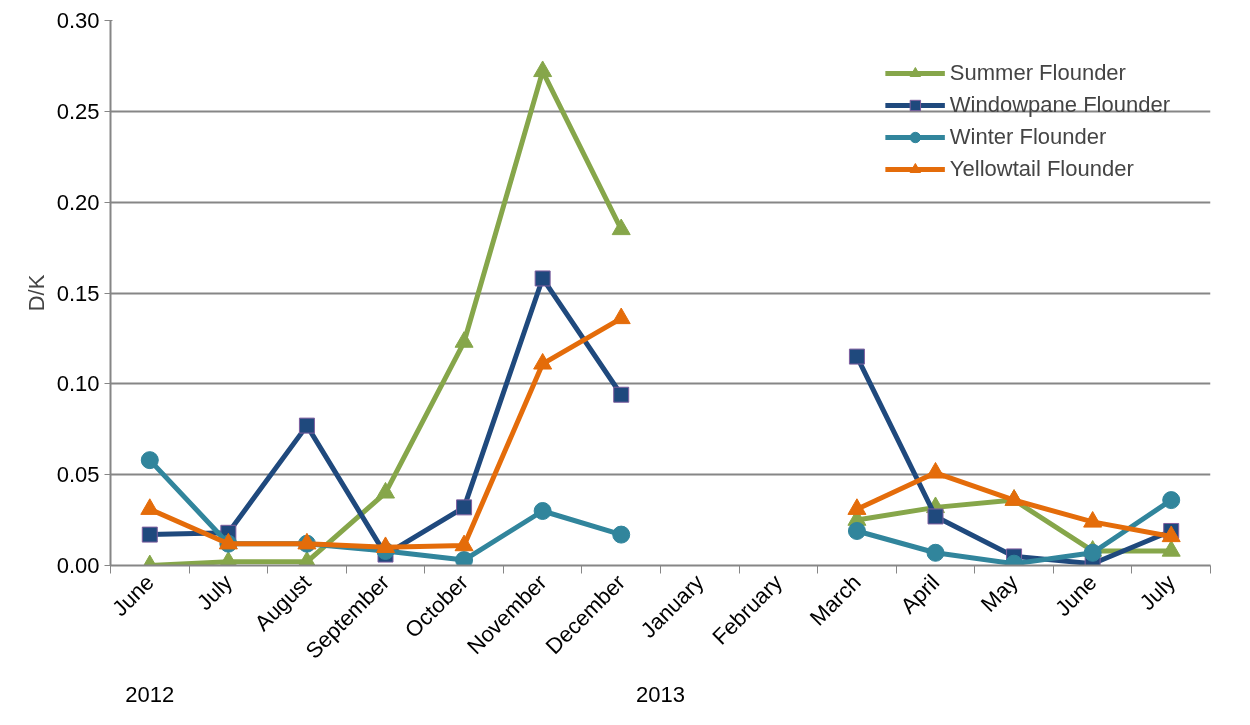 This screenshot has width=1250, height=725. I want to click on y-tick-label: 0.05, so click(78, 475).